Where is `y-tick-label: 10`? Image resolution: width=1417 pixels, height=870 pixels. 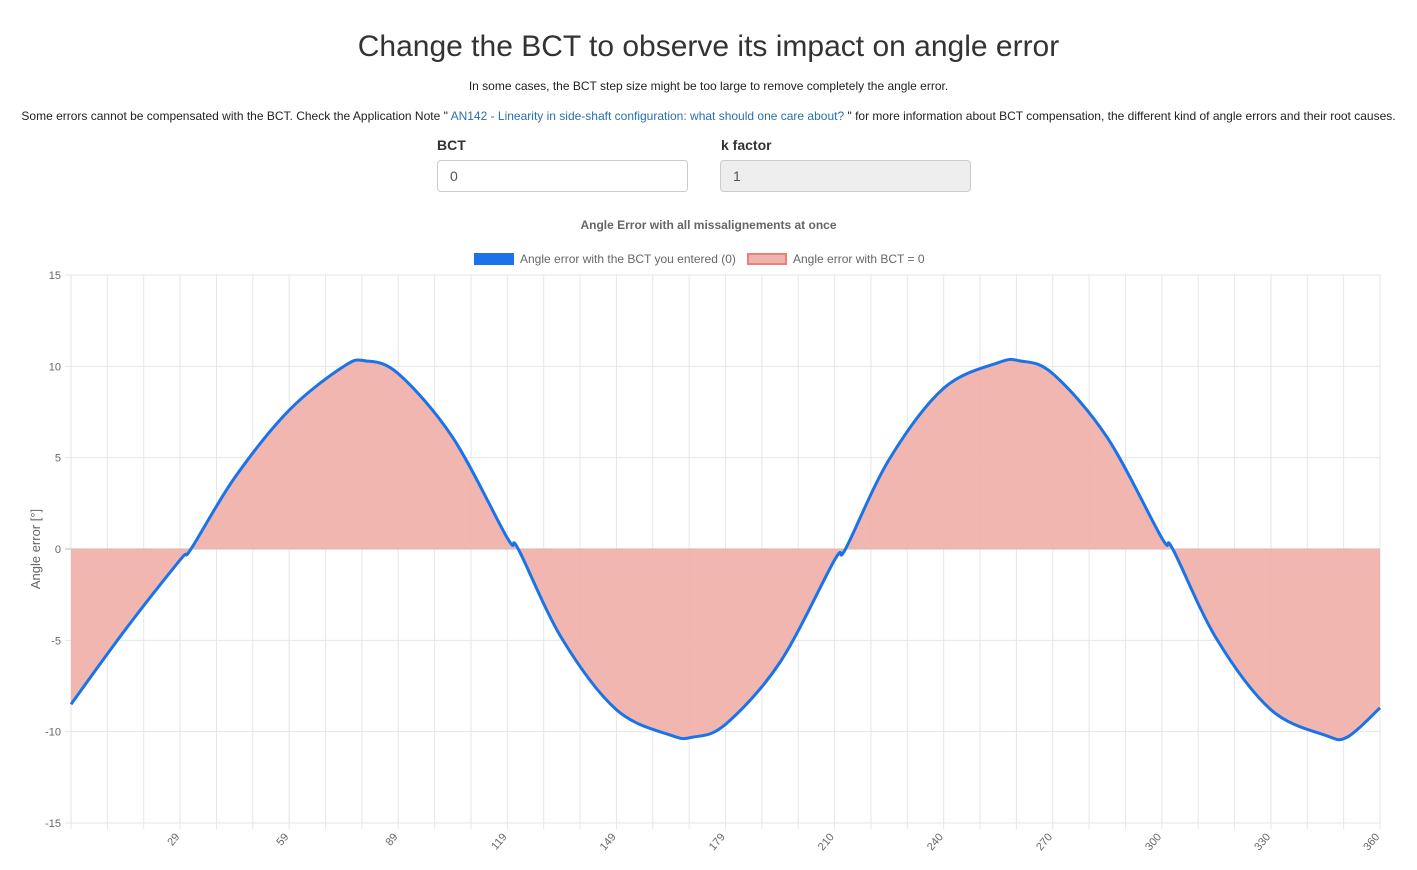
y-tick-label: 10 is located at coordinates (55, 367).